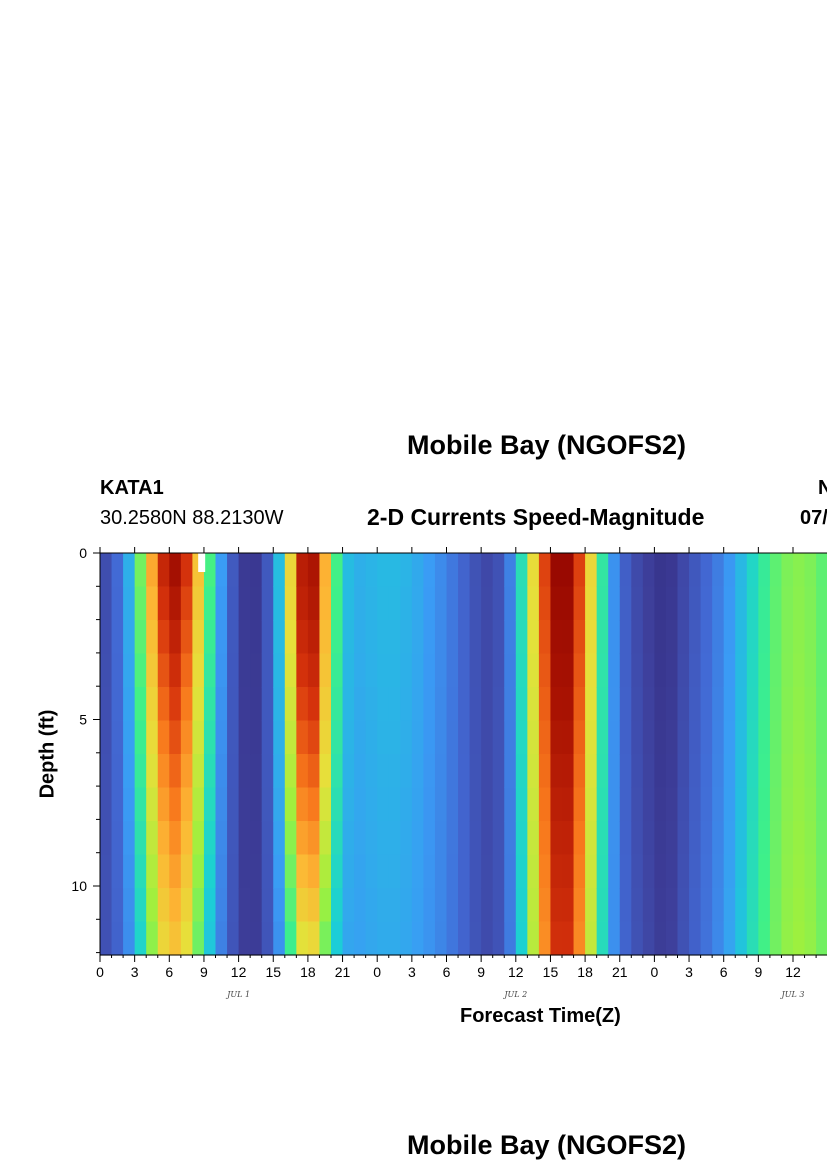 This screenshot has width=827, height=1170. Describe the element at coordinates (192, 518) in the screenshot. I see `station-coordinates: 30.2580N 88.2130W` at that location.